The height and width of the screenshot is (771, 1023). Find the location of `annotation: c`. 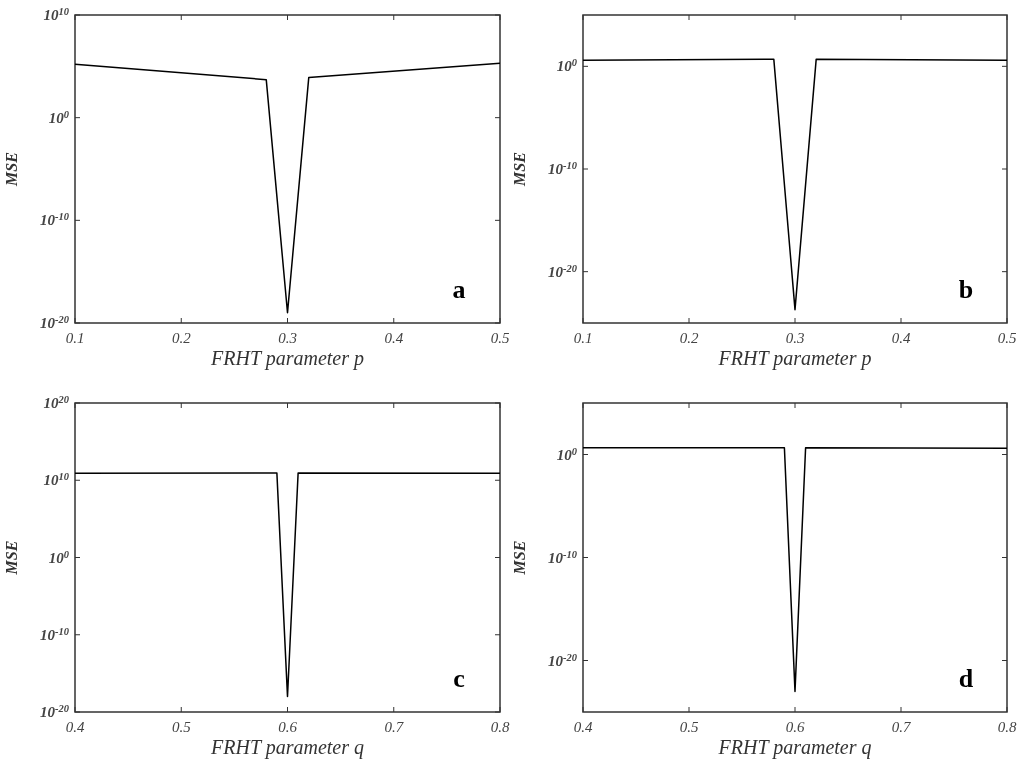

annotation: c is located at coordinates (459, 678).